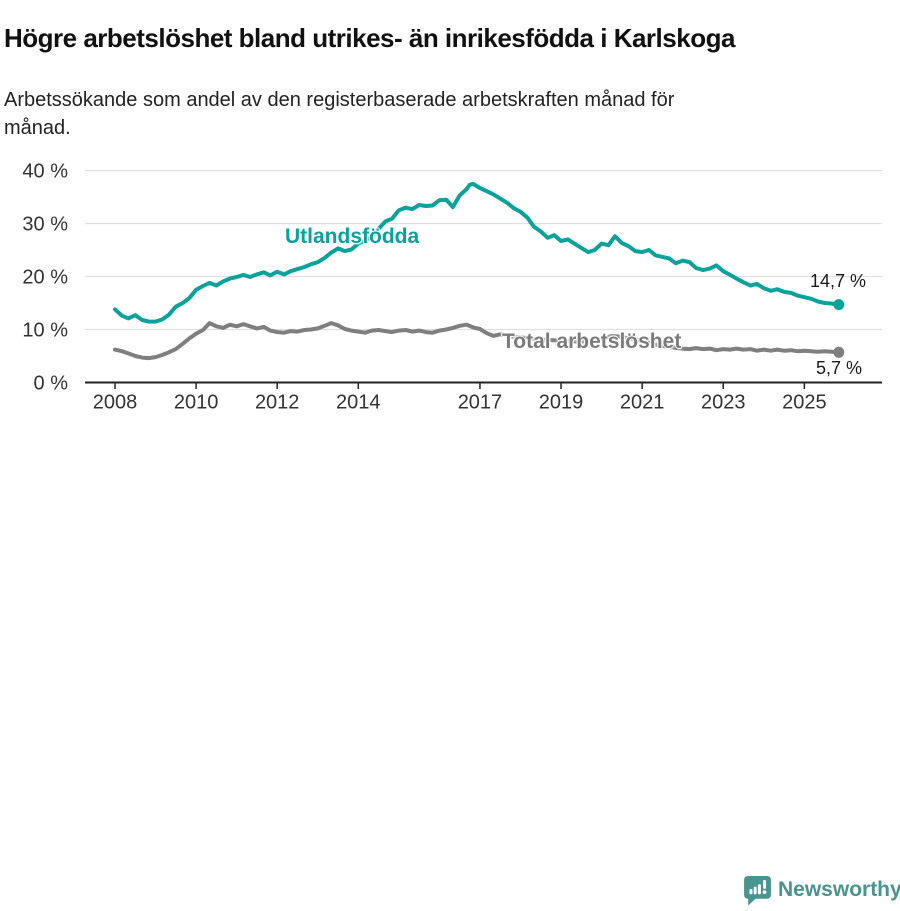 This screenshot has width=900, height=911. Describe the element at coordinates (480, 403) in the screenshot. I see `x-tick-label: 2017` at that location.